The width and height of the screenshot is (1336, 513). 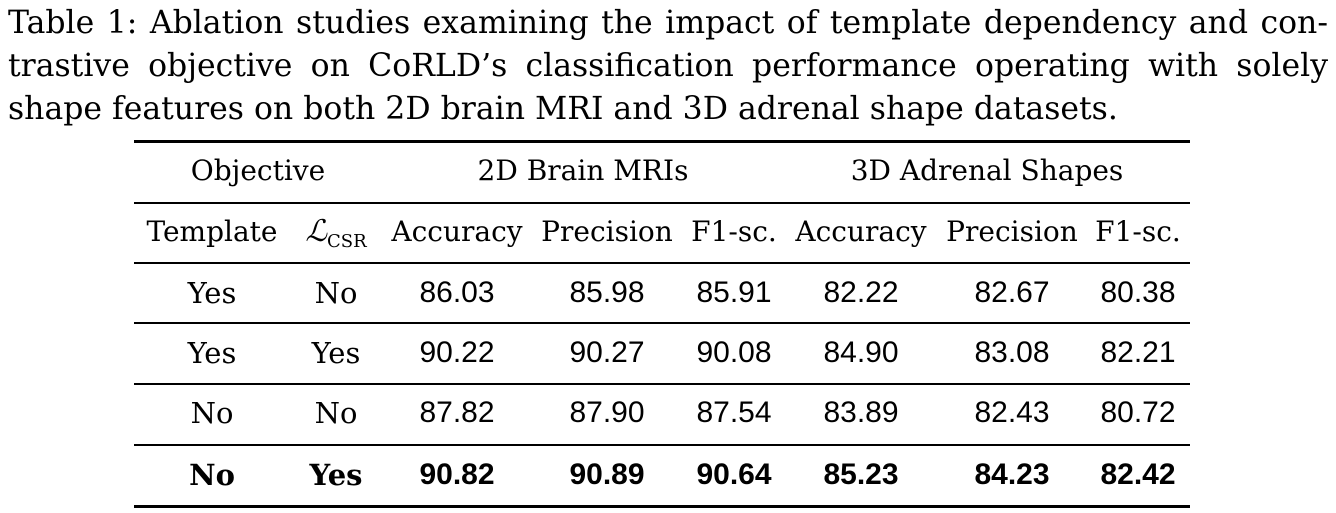 What do you see at coordinates (662, 203) in the screenshot?
I see `header-rule` at bounding box center [662, 203].